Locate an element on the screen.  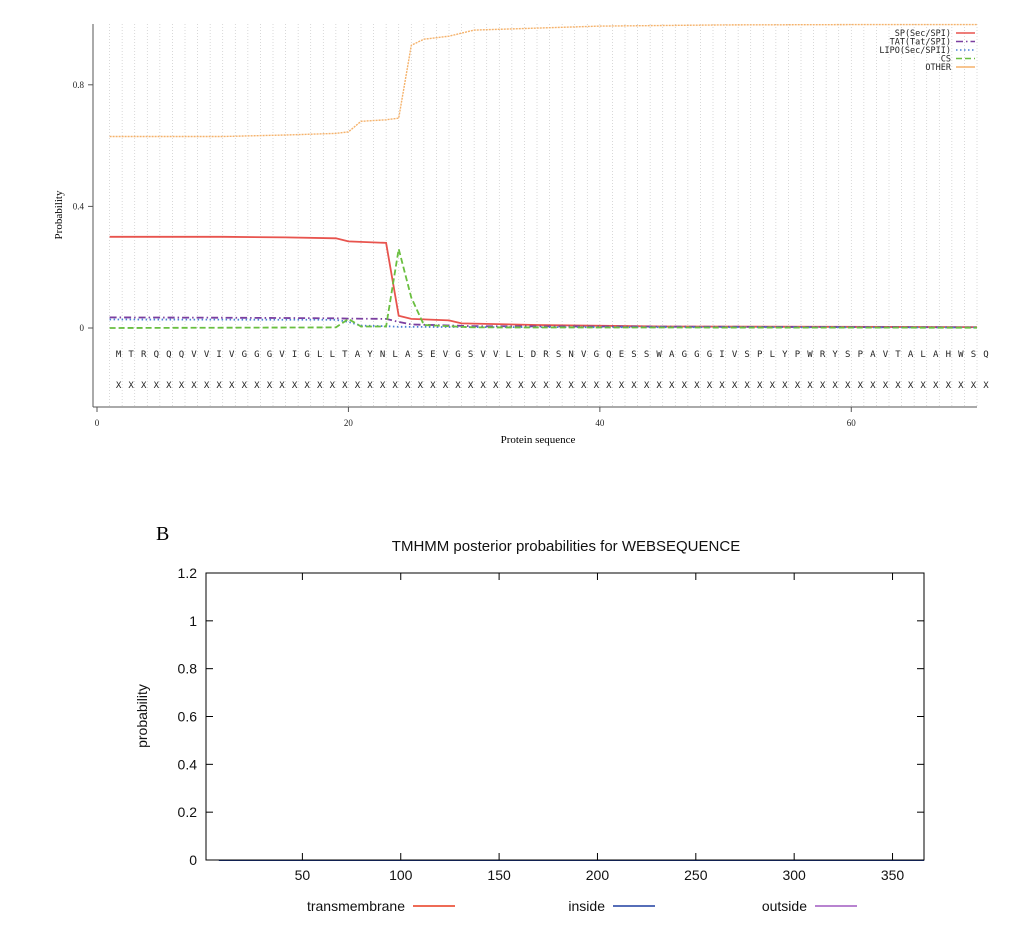
series-line-other is located at coordinates (543, 80).